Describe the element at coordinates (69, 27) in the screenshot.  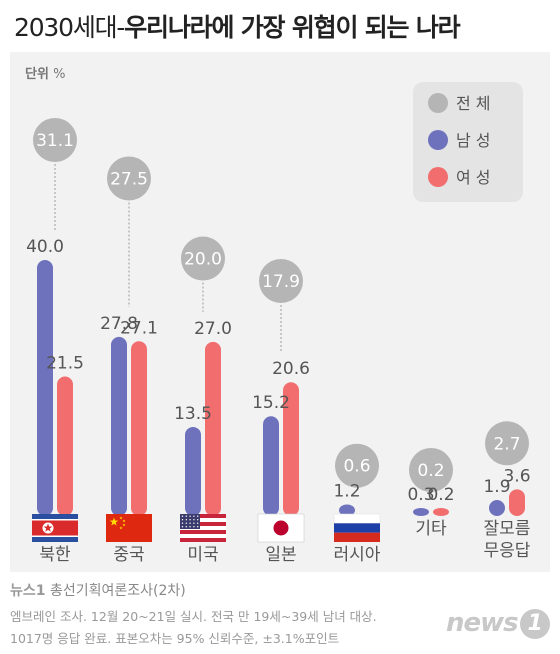
I see `title-prefix: 2030세대-` at that location.